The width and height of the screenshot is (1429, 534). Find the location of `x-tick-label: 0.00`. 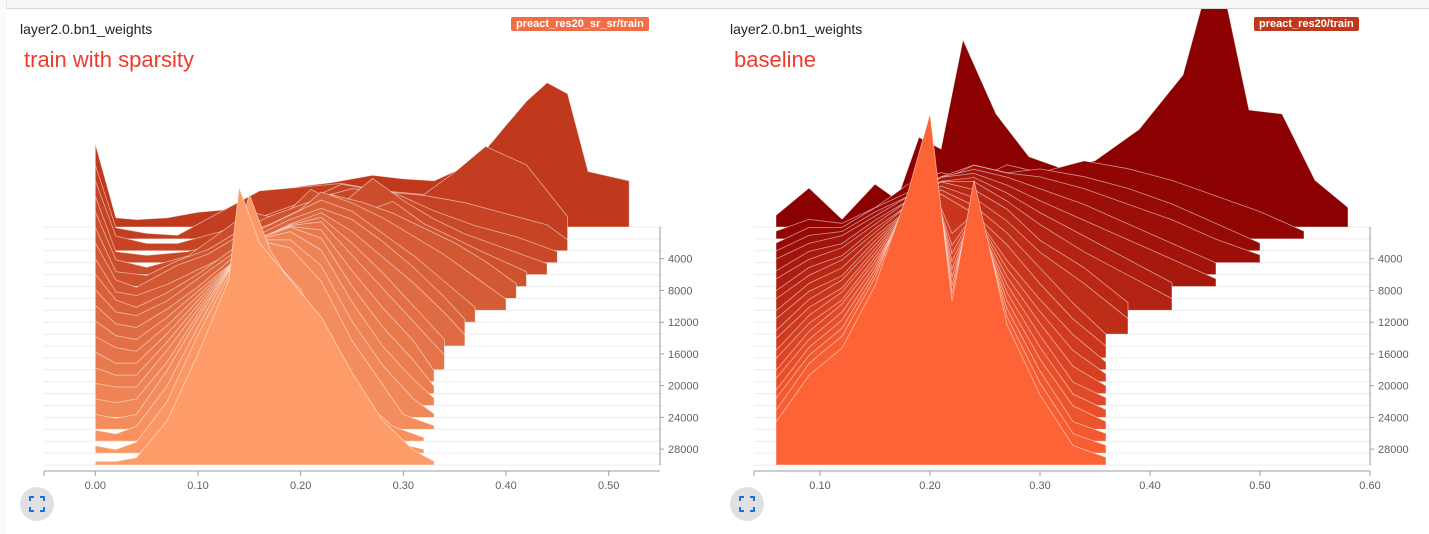

x-tick-label: 0.00 is located at coordinates (95, 486).